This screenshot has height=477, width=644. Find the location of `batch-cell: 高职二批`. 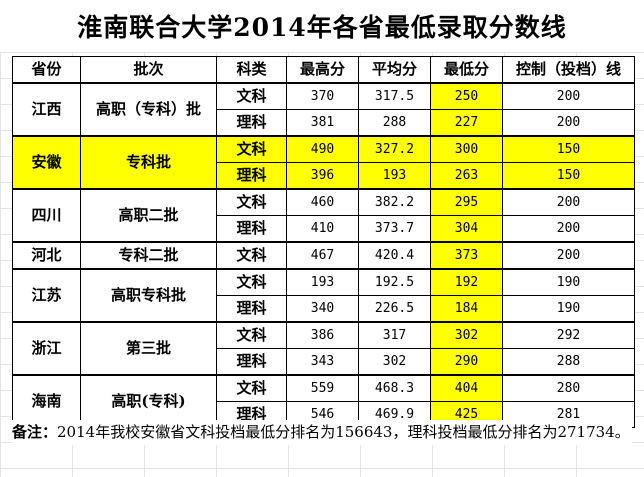

batch-cell: 高职二批 is located at coordinates (148, 215).